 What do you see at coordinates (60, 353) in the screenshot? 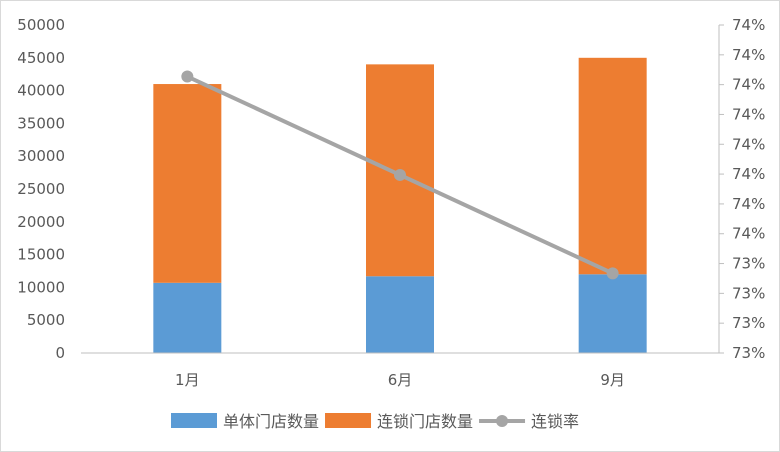
I see `left-tick-label: 0` at bounding box center [60, 353].